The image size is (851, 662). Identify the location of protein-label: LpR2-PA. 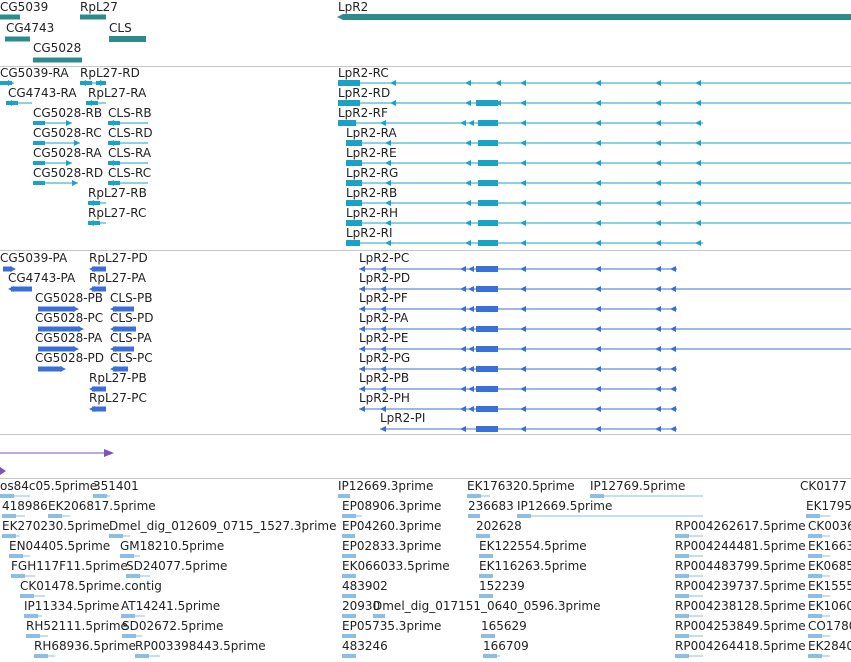
(384, 318).